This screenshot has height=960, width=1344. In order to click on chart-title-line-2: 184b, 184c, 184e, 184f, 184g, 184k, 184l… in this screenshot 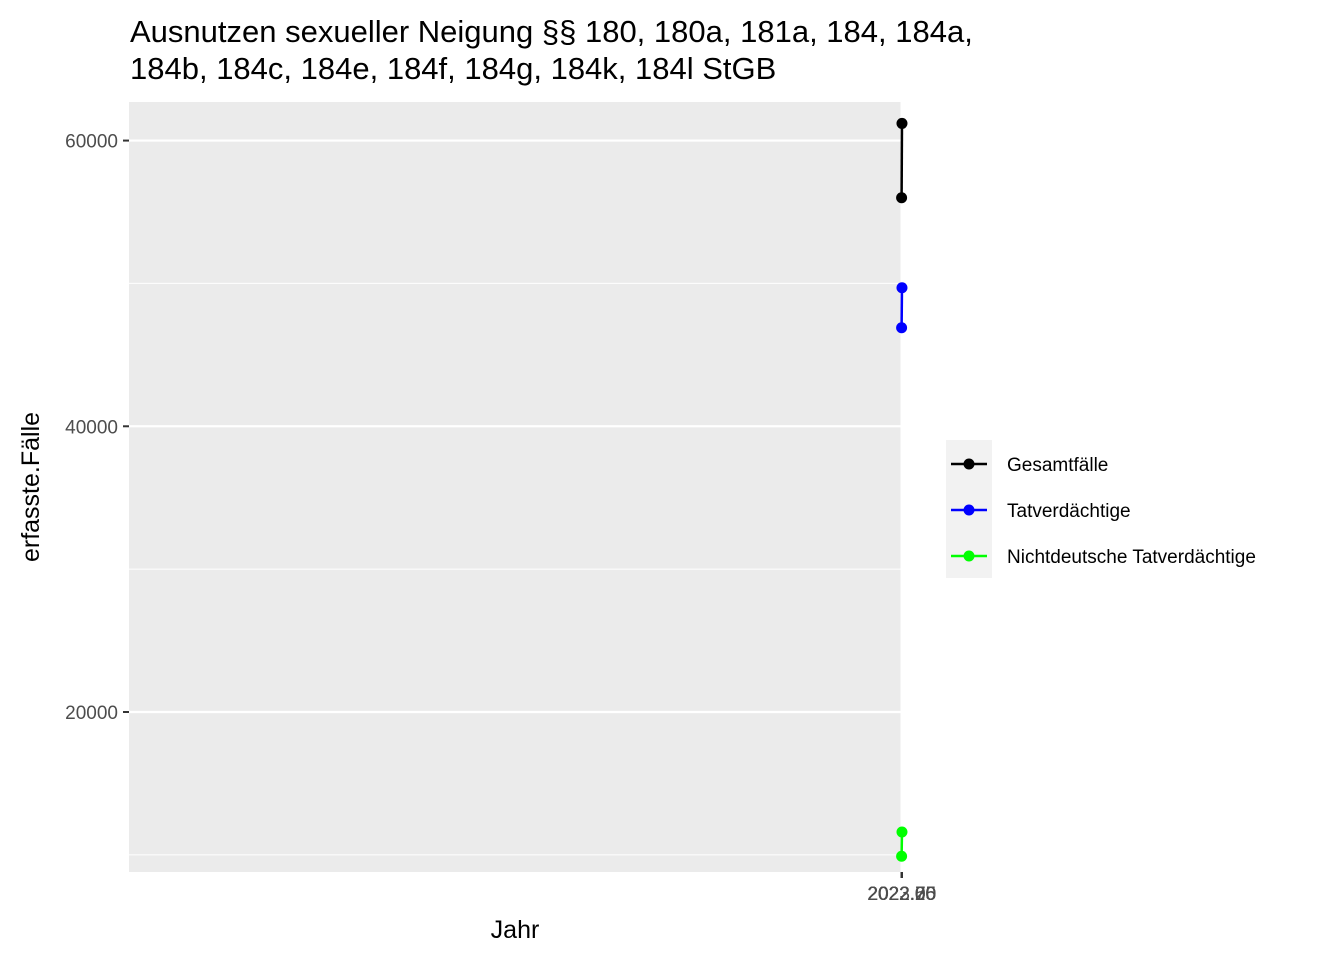, I will do `click(453, 68)`.